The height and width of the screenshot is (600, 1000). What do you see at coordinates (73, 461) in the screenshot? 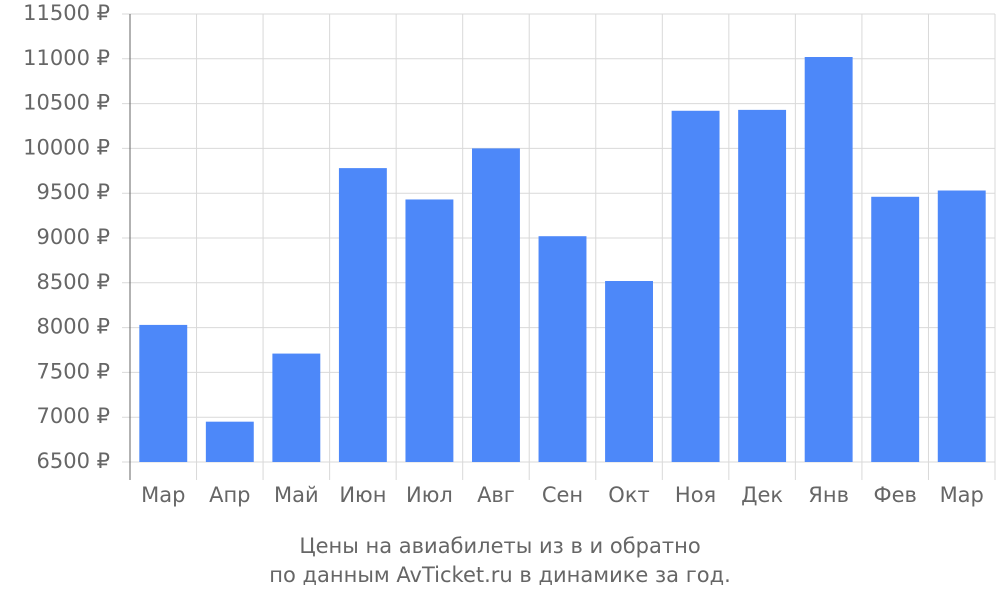
I see `y-tick-label: 6500 ₽` at bounding box center [73, 461].